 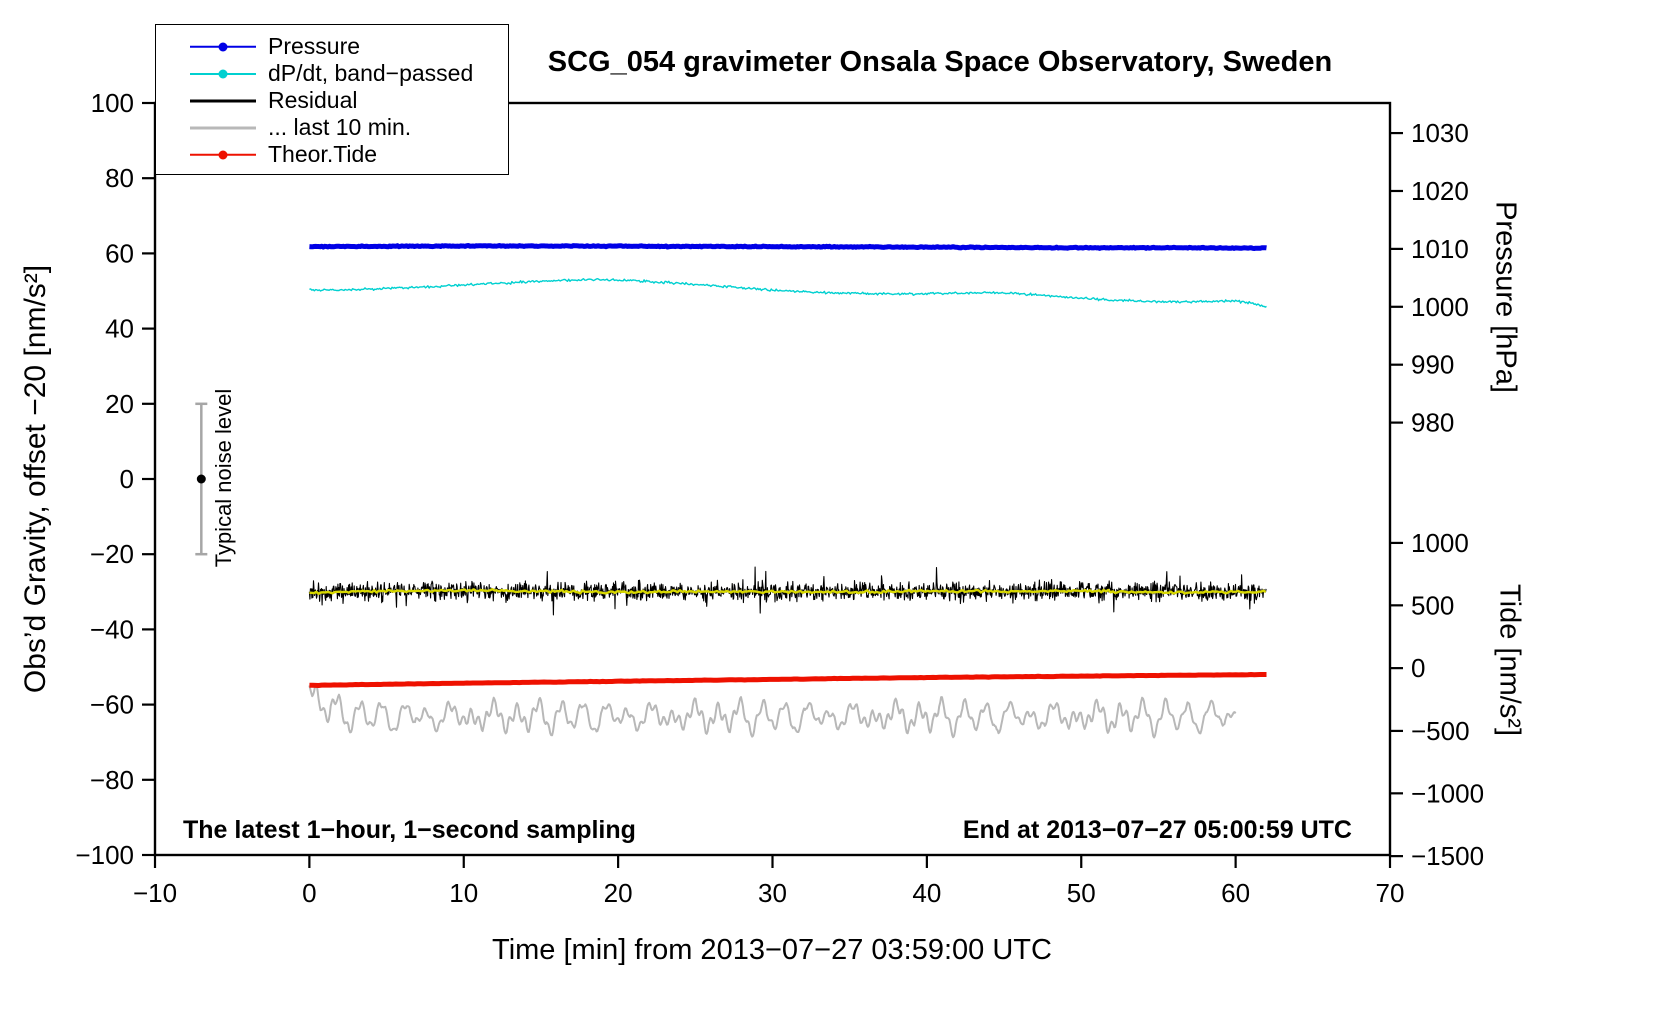 What do you see at coordinates (323, 154) in the screenshot?
I see `legend-label: Theor.Tide` at bounding box center [323, 154].